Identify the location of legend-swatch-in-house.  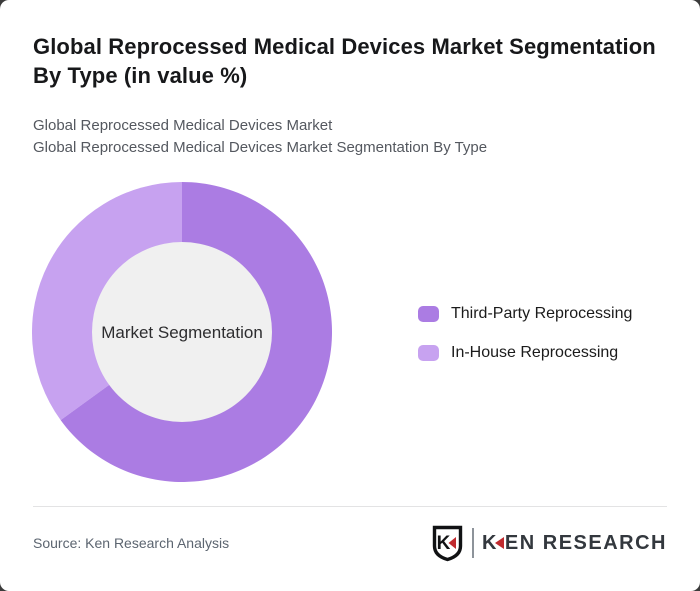
(428, 353).